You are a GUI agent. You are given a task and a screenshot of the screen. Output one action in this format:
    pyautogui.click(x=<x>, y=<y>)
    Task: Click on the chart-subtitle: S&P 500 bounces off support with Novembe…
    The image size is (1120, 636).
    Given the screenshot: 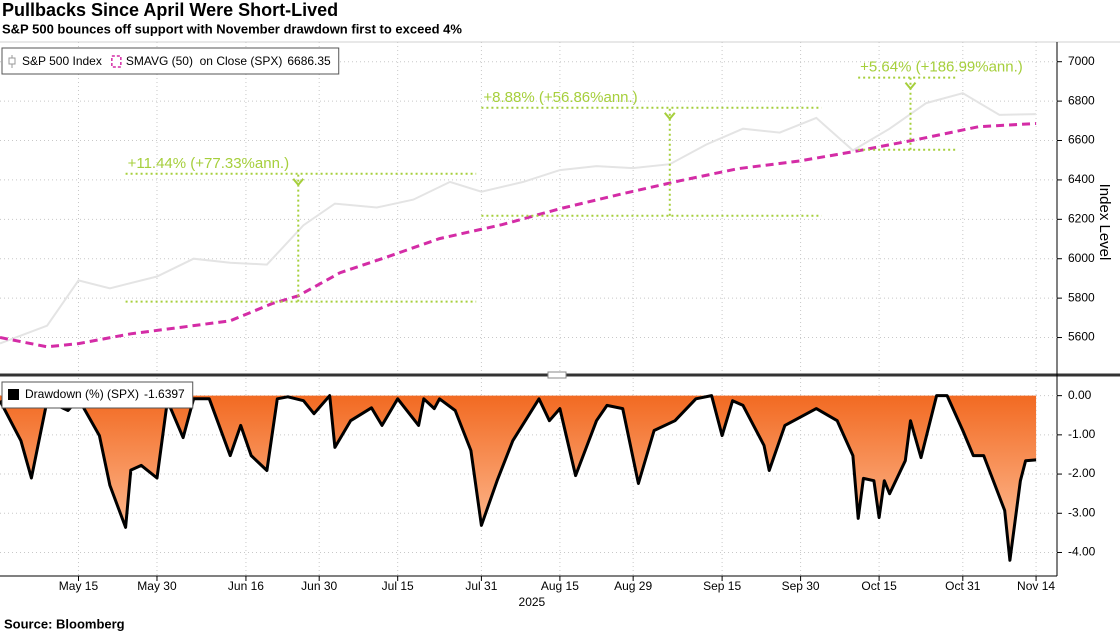 What is the action you would take?
    pyautogui.click(x=232, y=28)
    